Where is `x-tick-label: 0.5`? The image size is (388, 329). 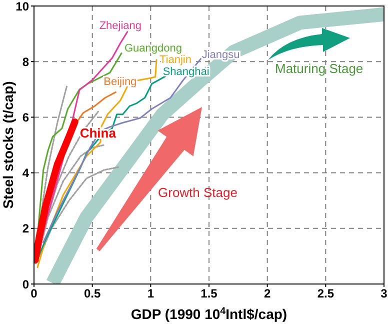
x-tick-label: 0.5 is located at coordinates (92, 293).